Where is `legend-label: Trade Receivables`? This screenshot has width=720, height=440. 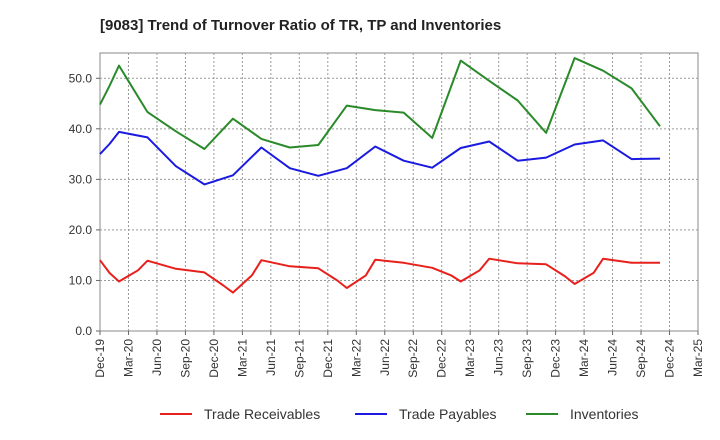
legend-label: Trade Receivables is located at coordinates (262, 414).